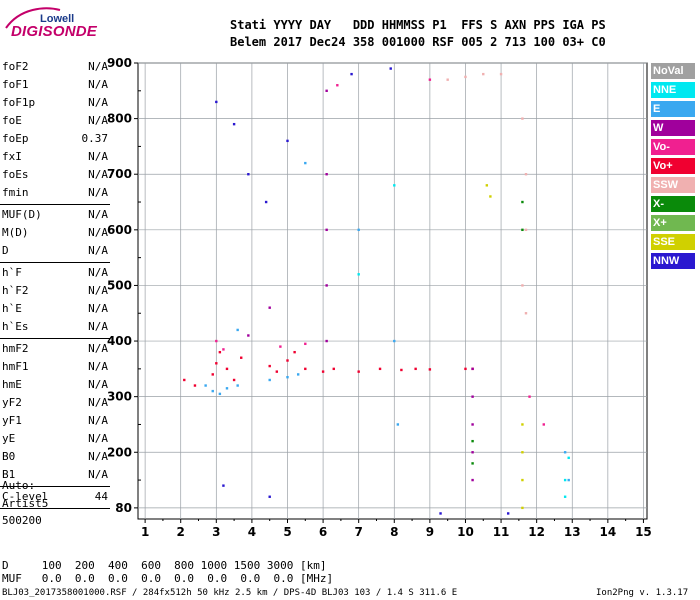 The height and width of the screenshot is (600, 700). What do you see at coordinates (501, 532) in the screenshot?
I see `x-tick-label: 11` at bounding box center [501, 532].